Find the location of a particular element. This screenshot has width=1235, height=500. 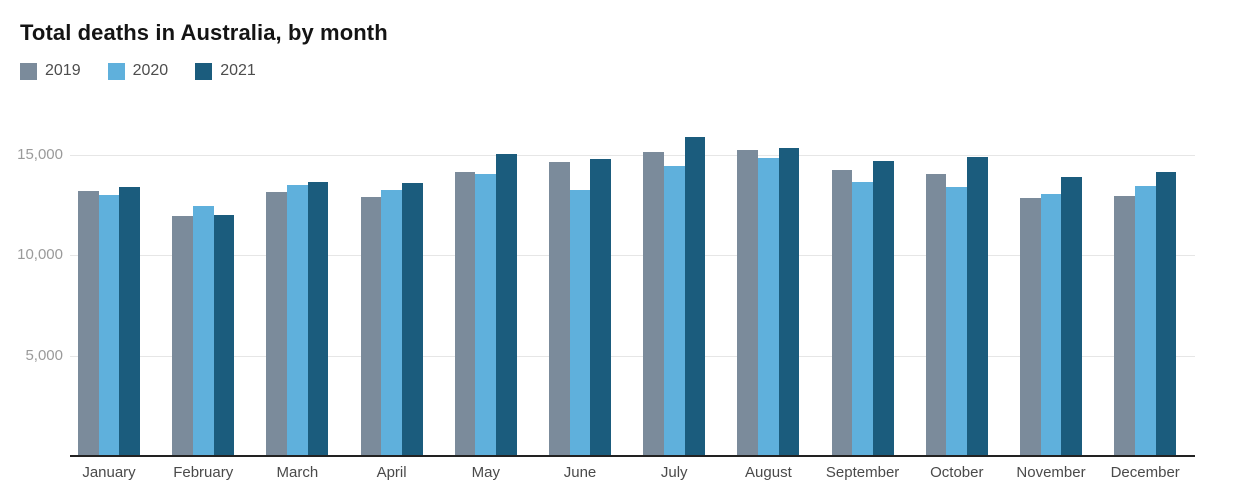

x-axis-label-december: December is located at coordinates (1145, 472).